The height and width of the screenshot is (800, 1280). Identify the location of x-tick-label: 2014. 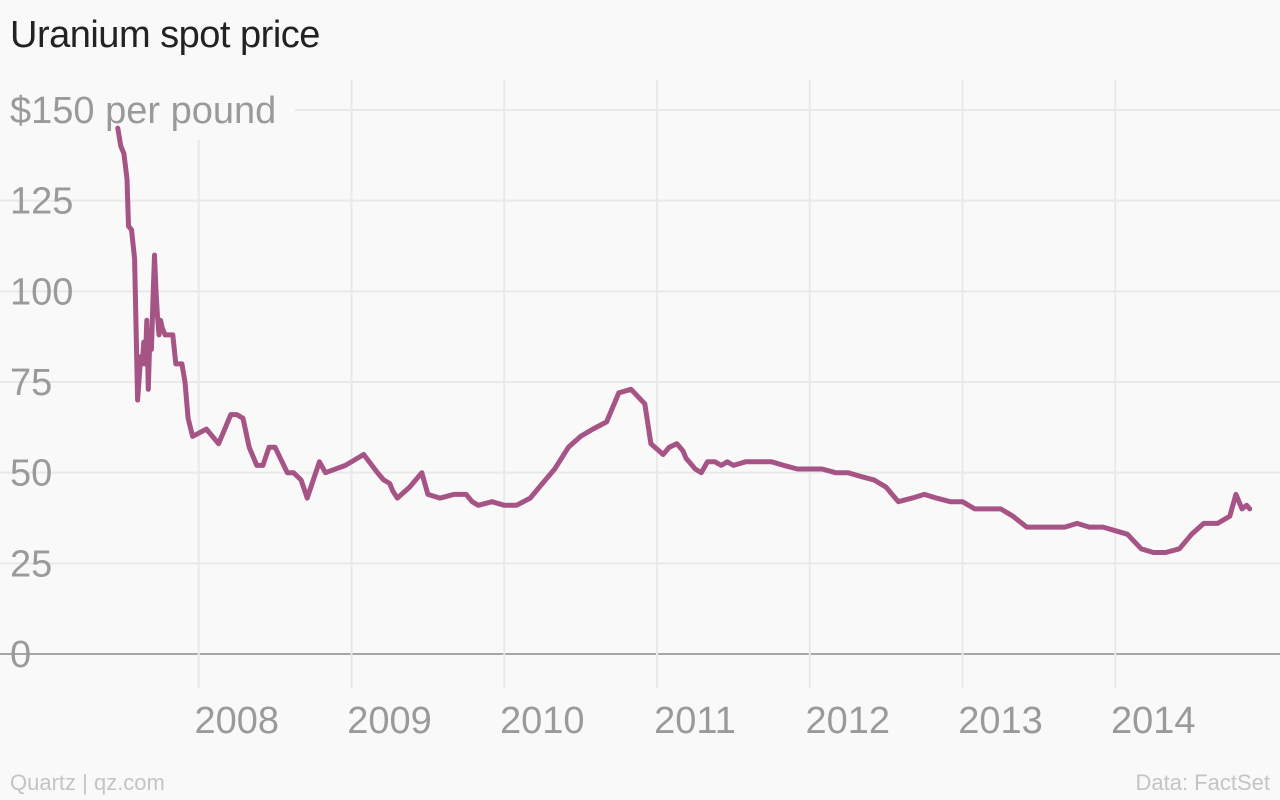
(1153, 721).